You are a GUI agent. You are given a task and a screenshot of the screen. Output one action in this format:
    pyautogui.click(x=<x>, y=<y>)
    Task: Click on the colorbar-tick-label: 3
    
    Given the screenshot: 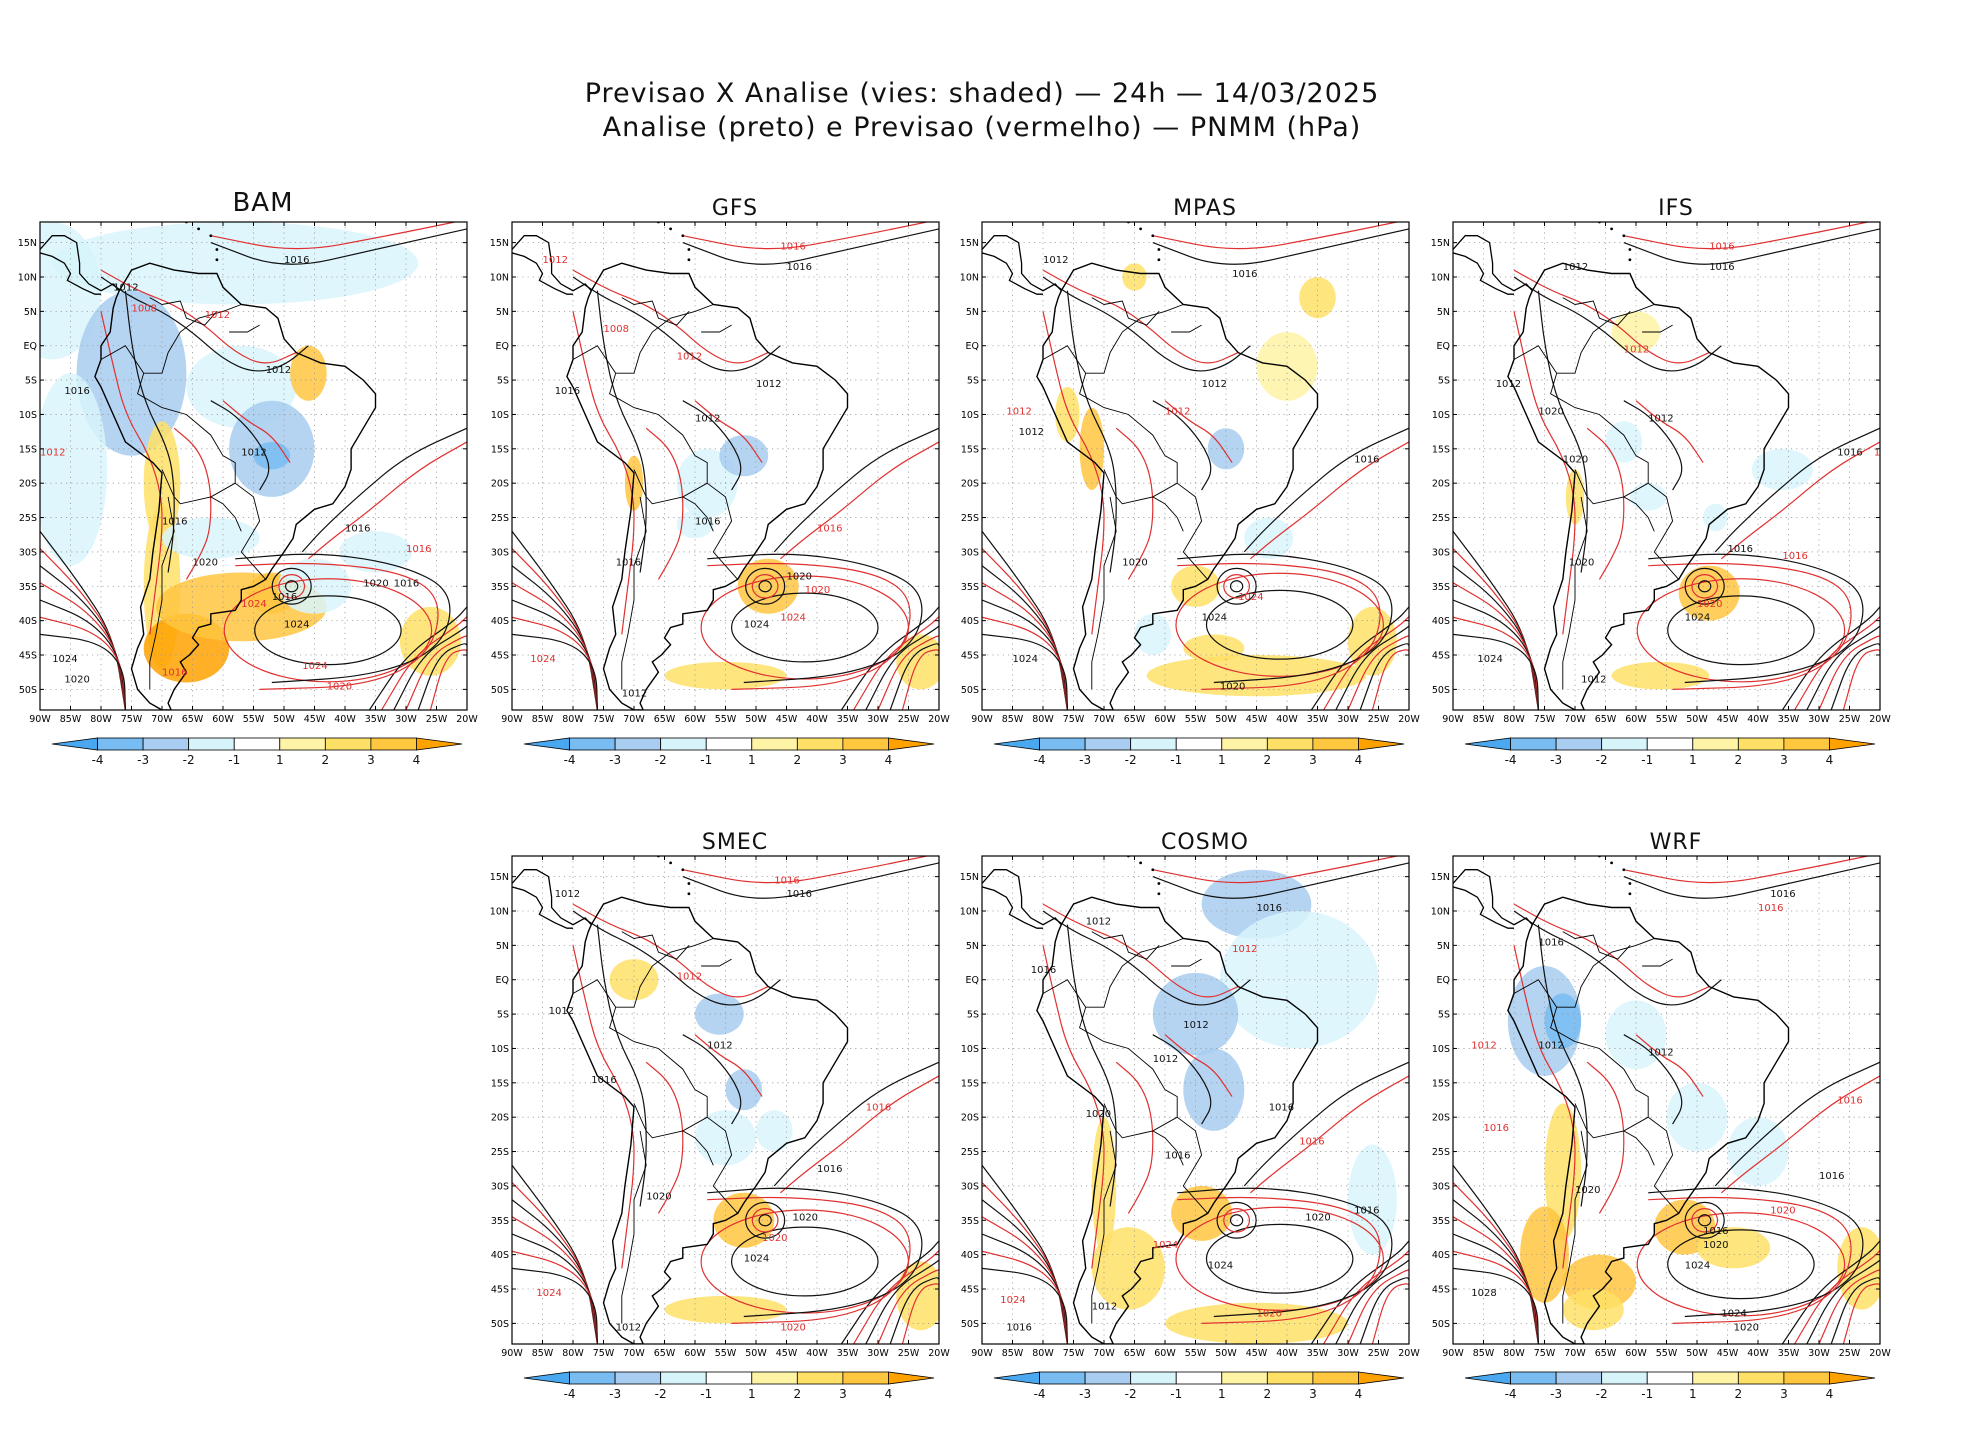 What is the action you would take?
    pyautogui.click(x=843, y=760)
    